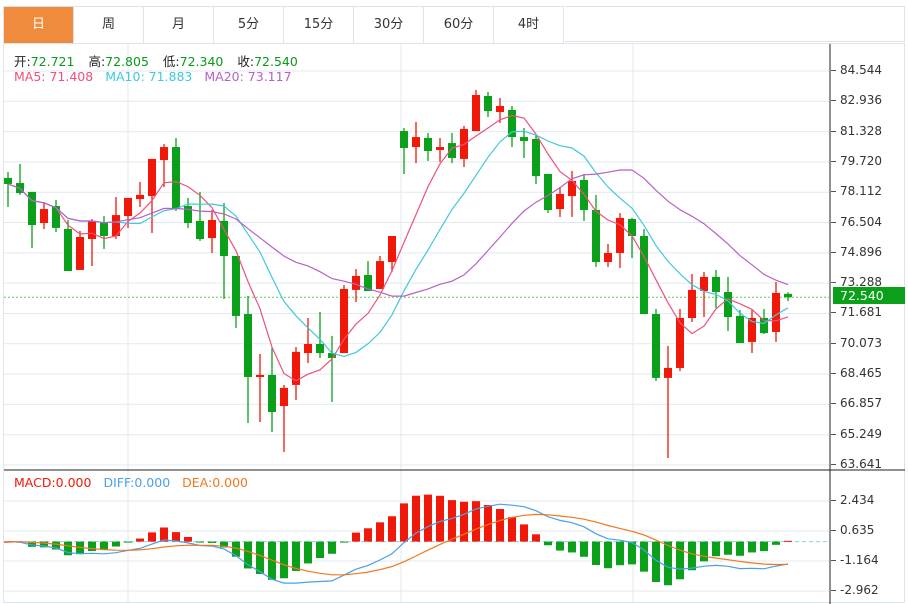 The width and height of the screenshot is (908, 604). Describe the element at coordinates (856, 100) in the screenshot. I see `price-tick-label: 82.936` at that location.